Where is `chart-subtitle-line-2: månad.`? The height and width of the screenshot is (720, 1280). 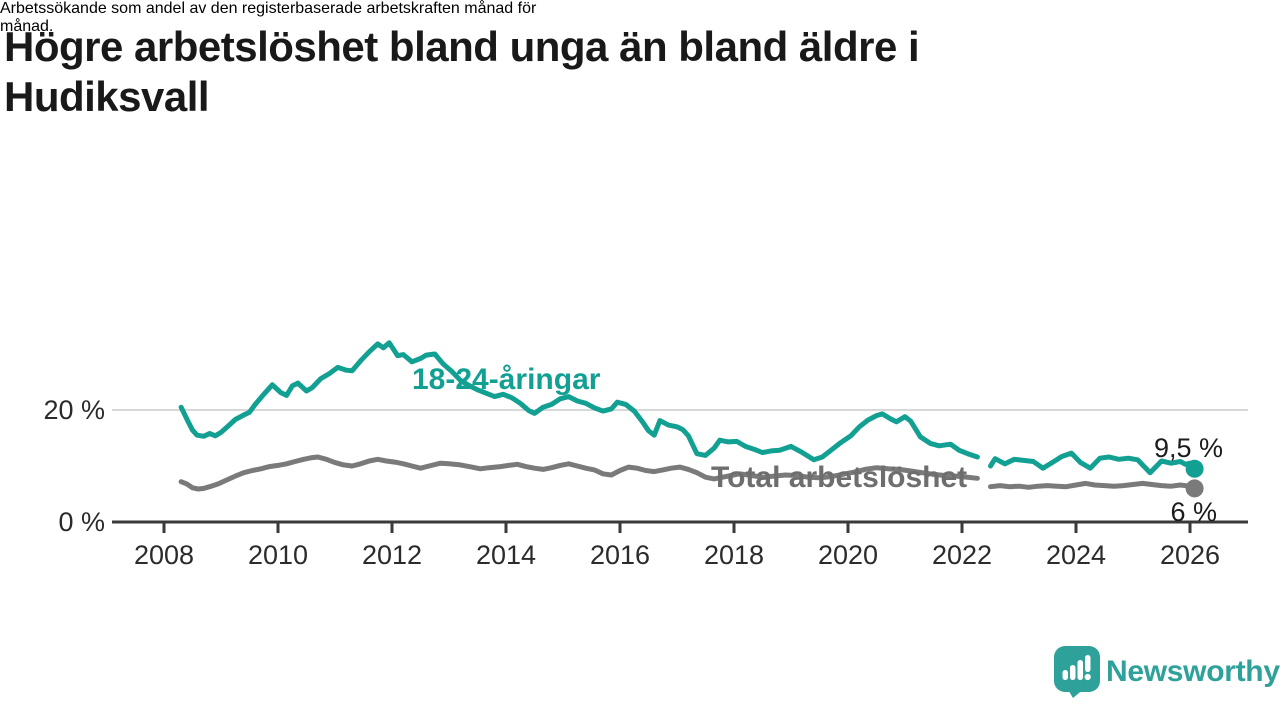 chart-subtitle-line-2: månad. is located at coordinates (27, 26).